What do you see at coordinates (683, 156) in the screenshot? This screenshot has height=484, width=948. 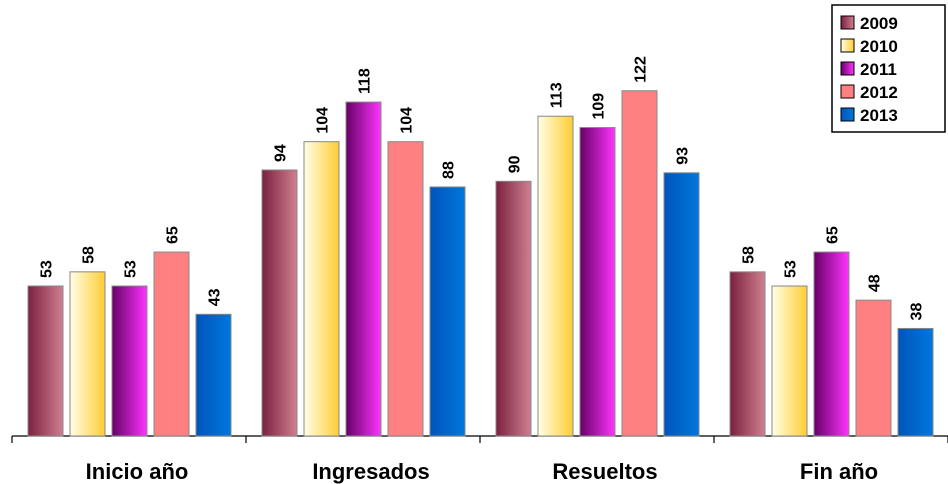 I see `value-label: 93` at bounding box center [683, 156].